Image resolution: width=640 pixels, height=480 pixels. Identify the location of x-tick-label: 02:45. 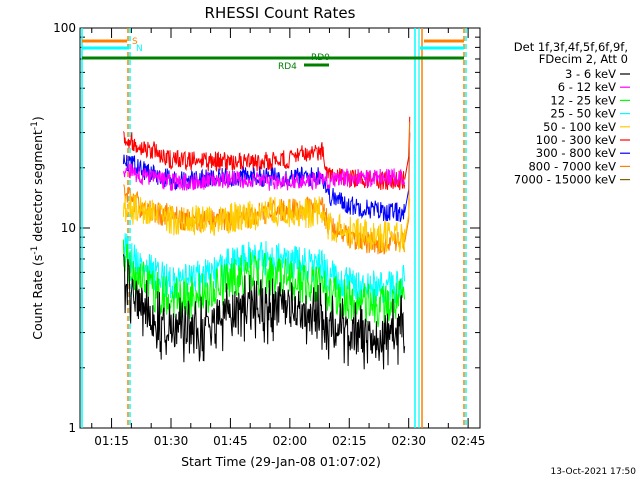
(468, 441).